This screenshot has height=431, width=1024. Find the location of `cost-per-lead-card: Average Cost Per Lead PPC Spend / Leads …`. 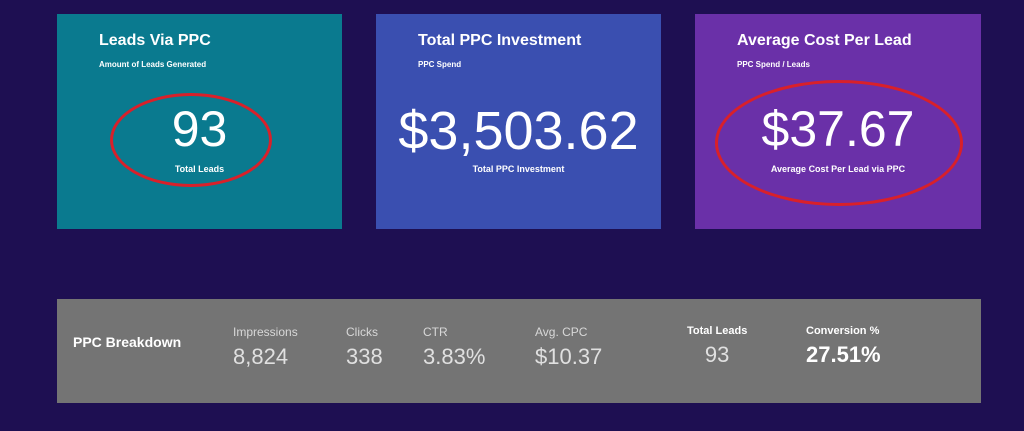

cost-per-lead-card: Average Cost Per Lead PPC Spend / Leads … is located at coordinates (838, 121).